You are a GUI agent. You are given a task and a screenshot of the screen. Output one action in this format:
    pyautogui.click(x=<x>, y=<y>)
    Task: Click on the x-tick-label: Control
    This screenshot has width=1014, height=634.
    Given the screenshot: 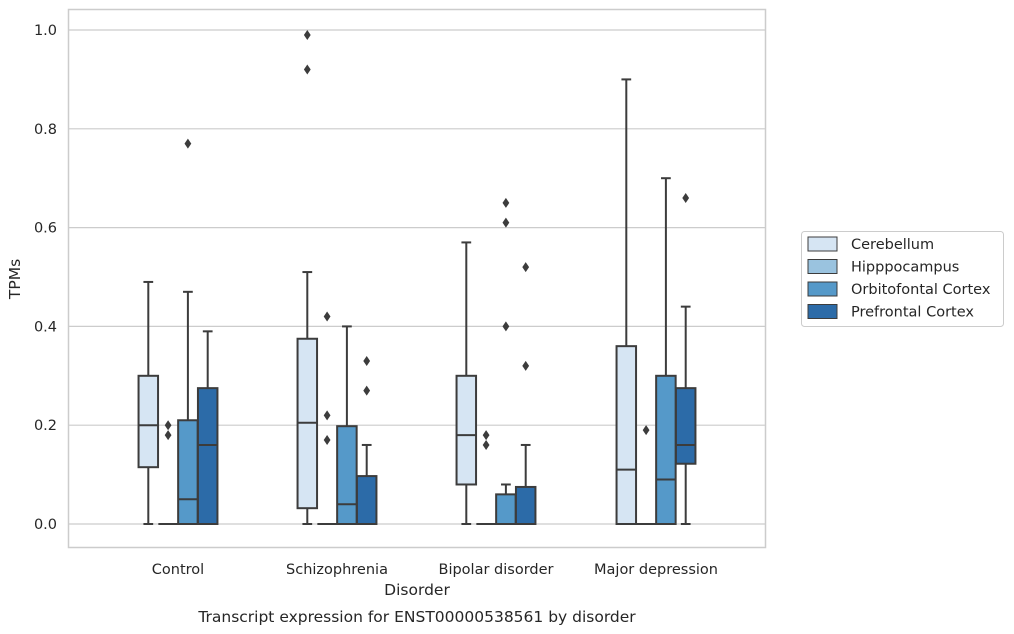 What is the action you would take?
    pyautogui.click(x=178, y=570)
    